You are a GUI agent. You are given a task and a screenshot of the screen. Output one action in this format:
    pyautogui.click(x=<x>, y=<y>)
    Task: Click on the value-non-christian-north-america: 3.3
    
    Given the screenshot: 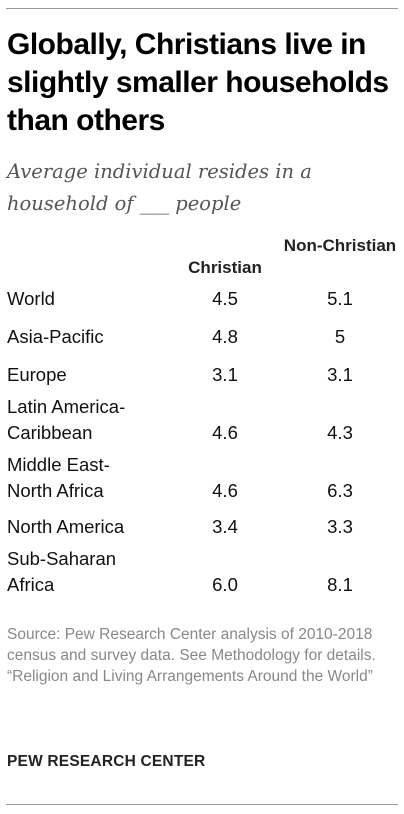 What is the action you would take?
    pyautogui.click(x=340, y=526)
    